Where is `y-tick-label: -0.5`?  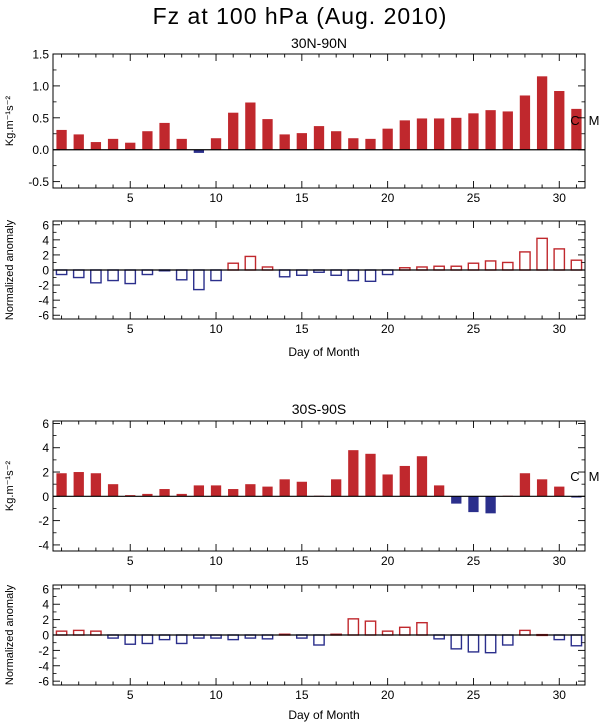
y-tick-label: -0.5 is located at coordinates (38, 182).